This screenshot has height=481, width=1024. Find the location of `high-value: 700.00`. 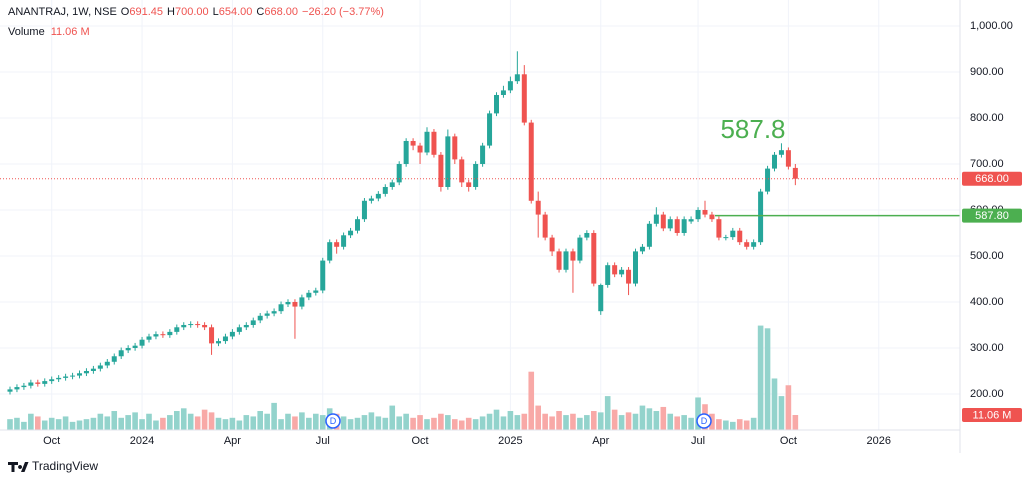

high-value: 700.00 is located at coordinates (192, 12).